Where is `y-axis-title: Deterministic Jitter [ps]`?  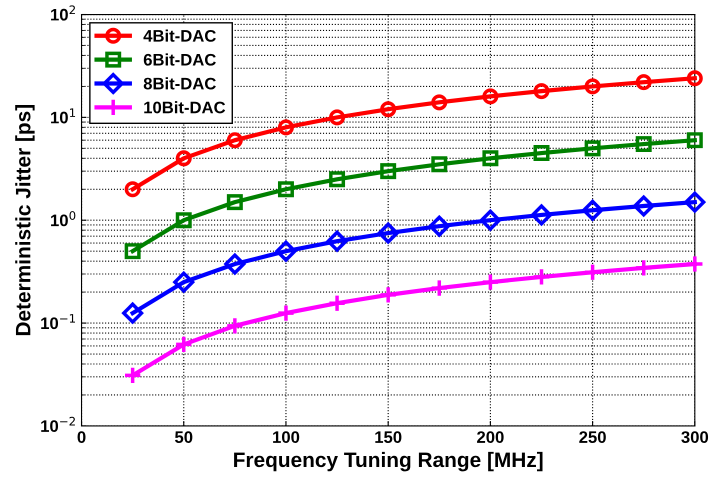 y-axis-title: Deterministic Jitter [ps] is located at coordinates (25, 220).